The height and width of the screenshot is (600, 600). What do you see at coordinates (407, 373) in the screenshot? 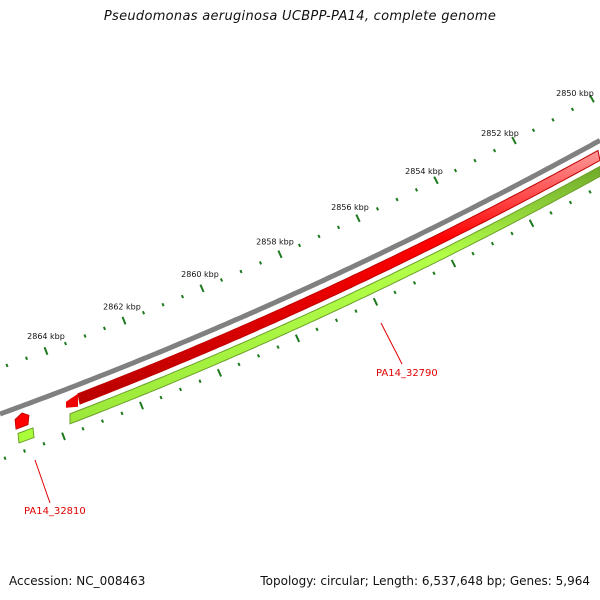
I see `gene-label: PA14_32790` at bounding box center [407, 373].